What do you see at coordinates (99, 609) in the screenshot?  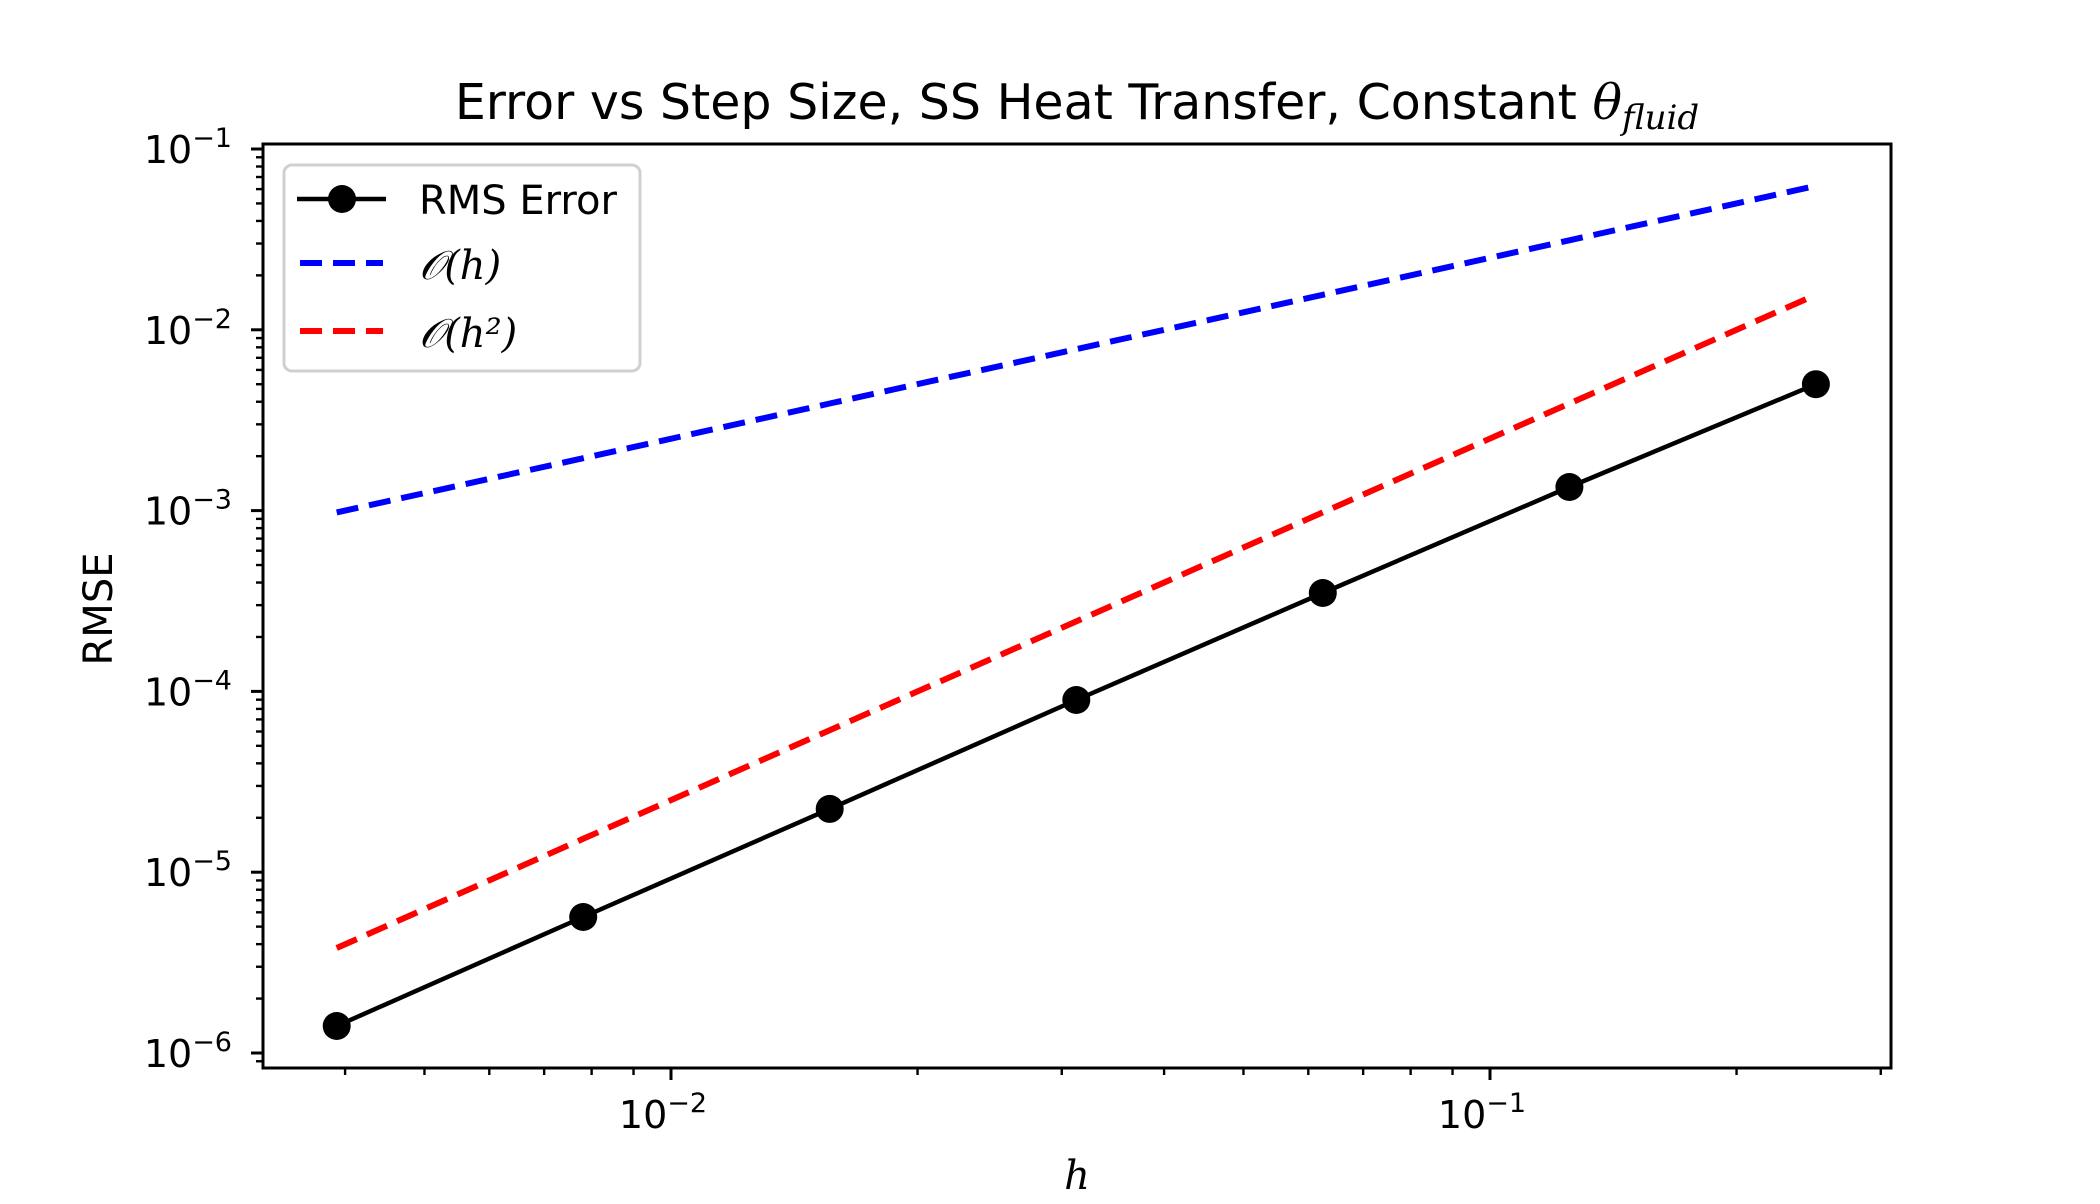 I see `y-axis-label: RMSE` at bounding box center [99, 609].